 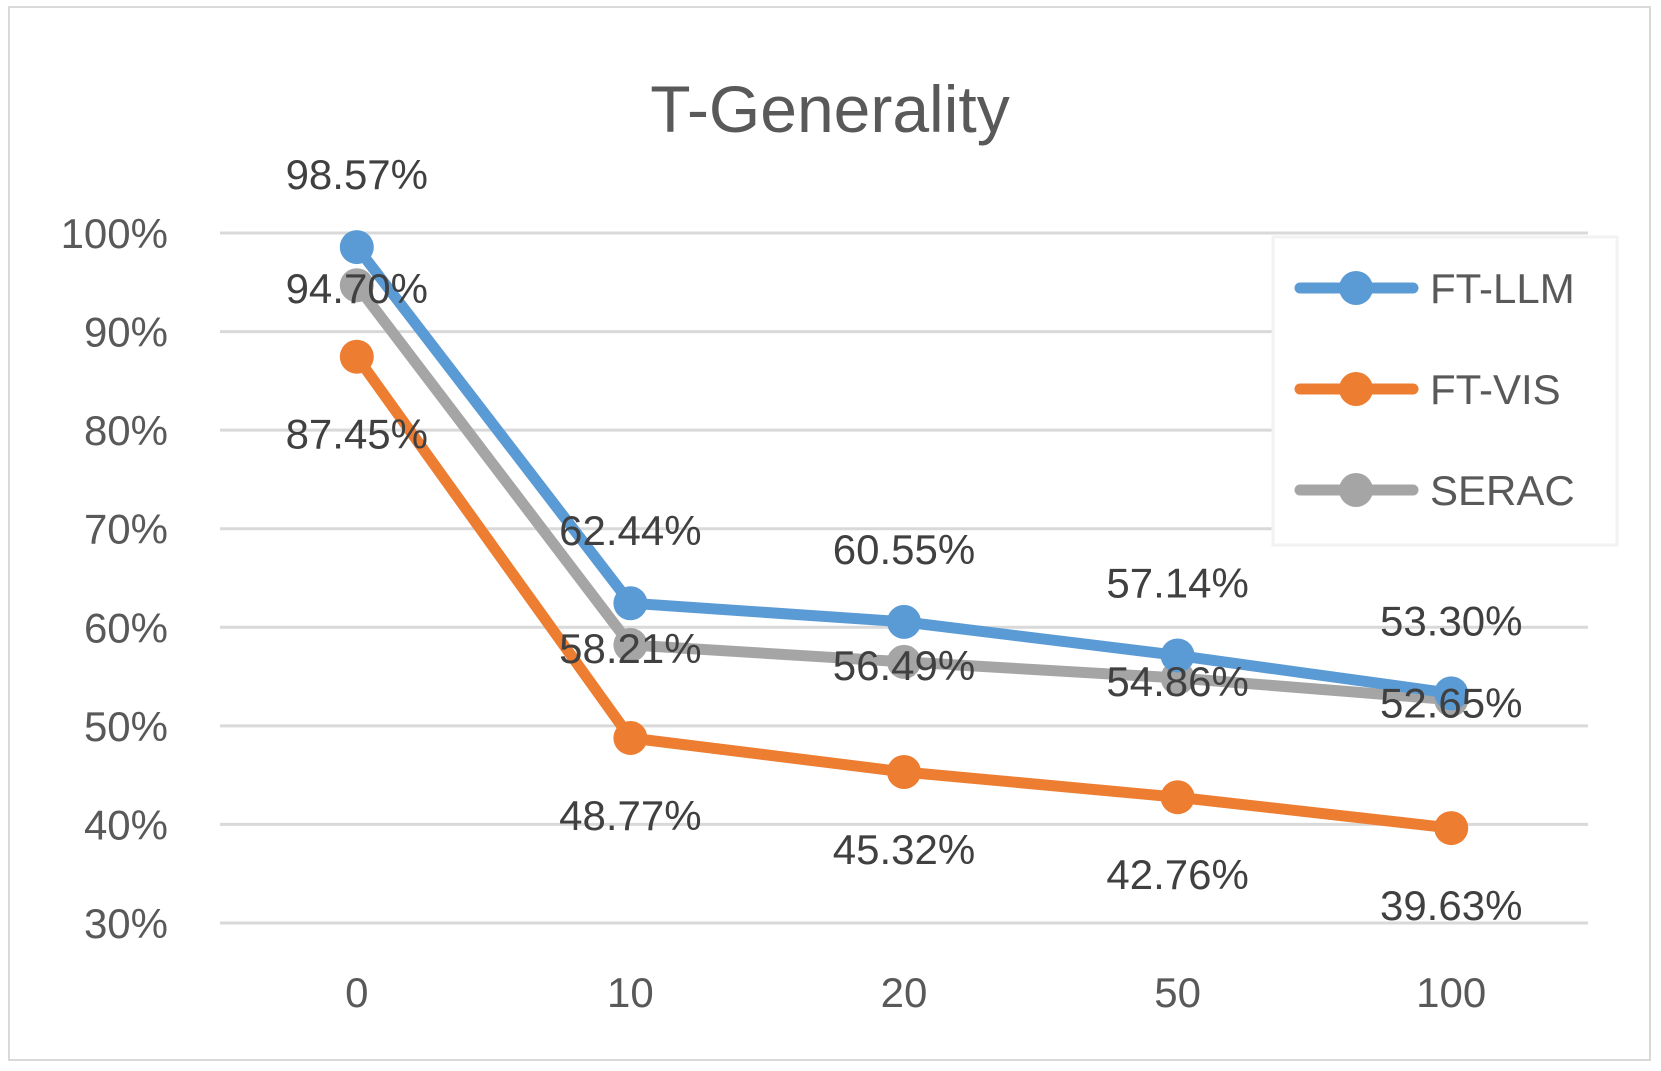 What do you see at coordinates (114, 578) in the screenshot?
I see `y-axis-ticks: 30% 40% 50% 60% 70% 80% 90% 100%` at bounding box center [114, 578].